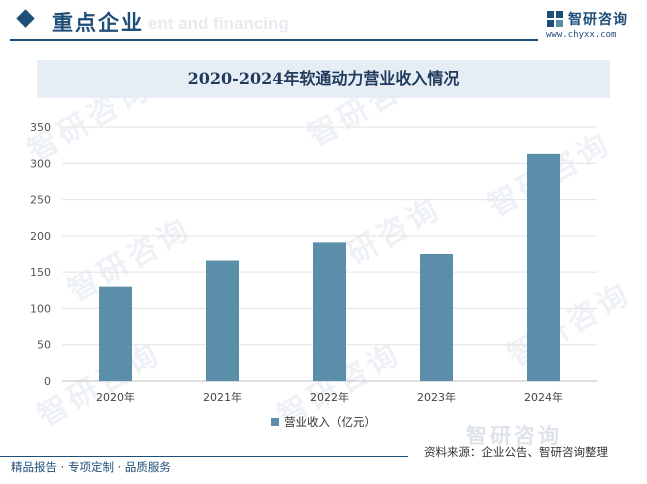  I want to click on legend-label: 营业收入（亿元）, so click(330, 422).